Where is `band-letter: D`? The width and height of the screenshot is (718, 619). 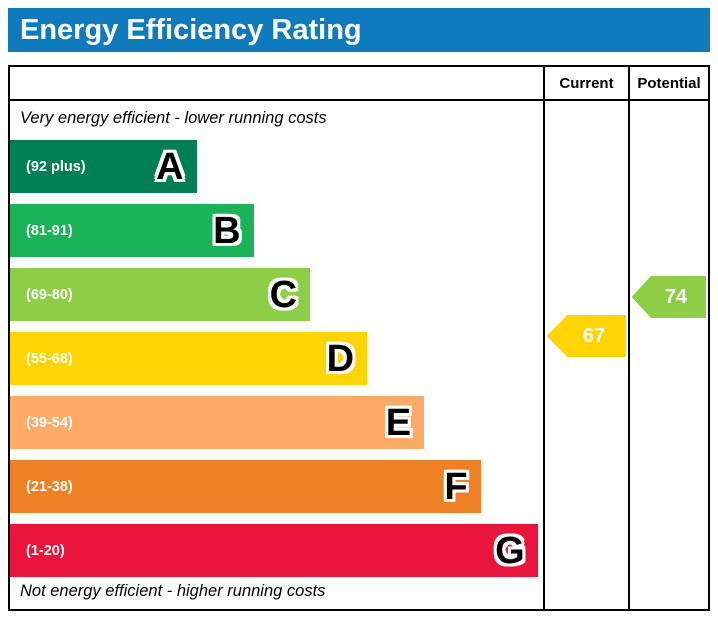 band-letter: D is located at coordinates (340, 358).